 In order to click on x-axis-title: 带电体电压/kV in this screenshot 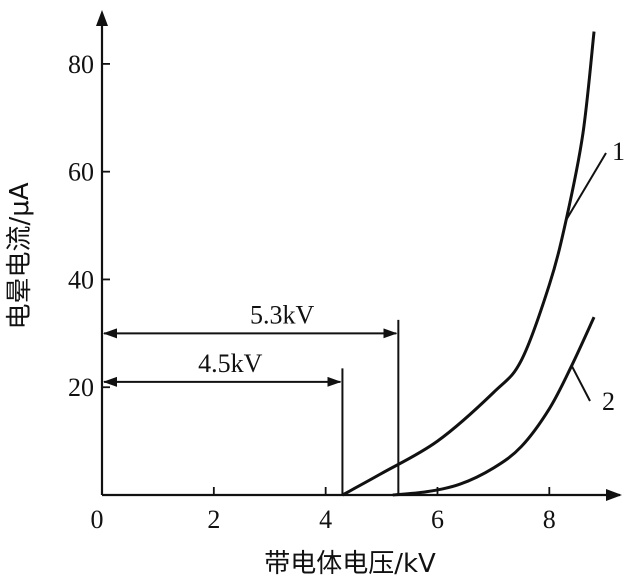, I will do `click(350, 564)`.